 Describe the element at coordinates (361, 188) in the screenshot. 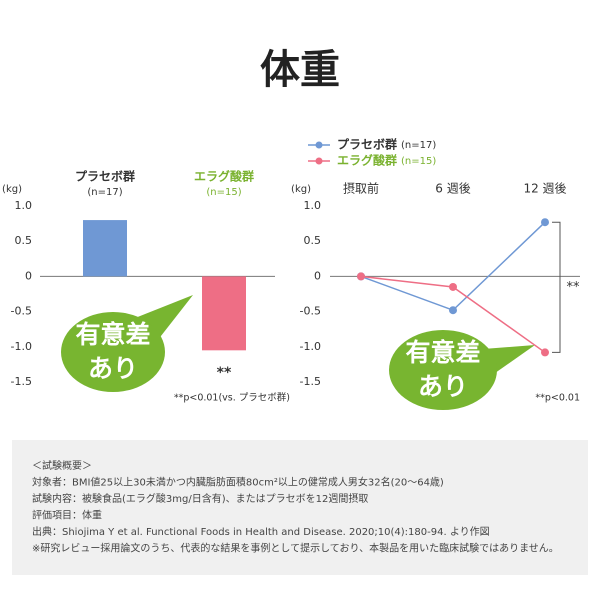

I see `x-tick-label: 摂取前` at that location.